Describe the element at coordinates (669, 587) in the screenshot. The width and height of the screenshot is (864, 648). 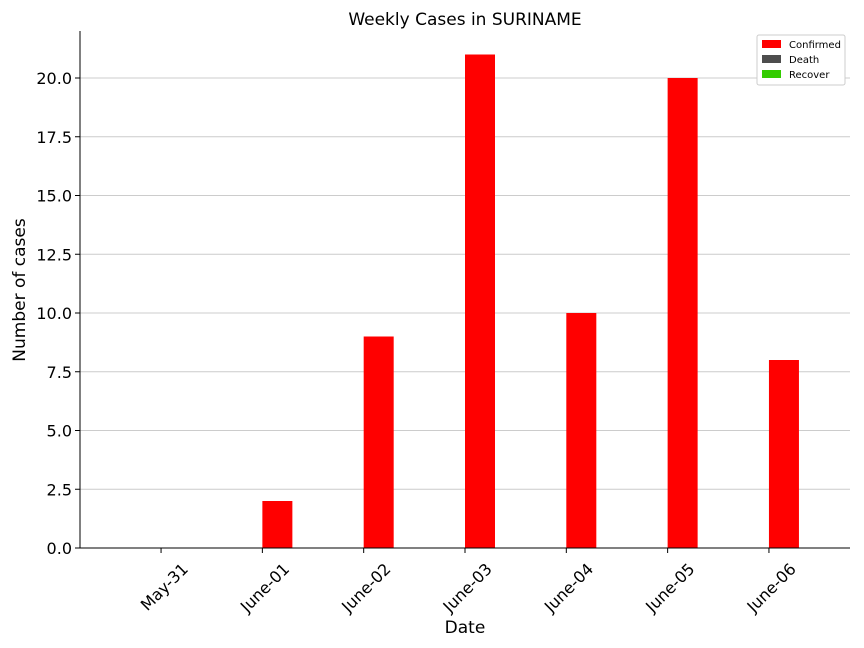
I see `x-tick-label: June-05` at that location.